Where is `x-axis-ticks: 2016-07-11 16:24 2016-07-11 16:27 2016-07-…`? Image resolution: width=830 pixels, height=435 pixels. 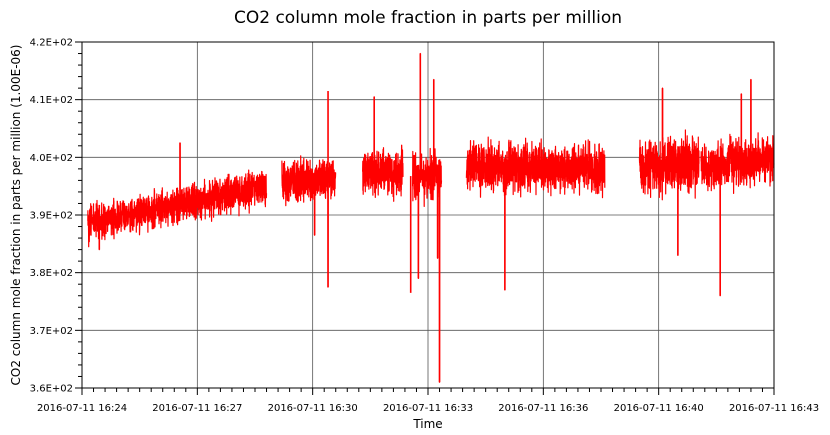
x-axis-ticks: 2016-07-11 16:24 2016-07-11 16:27 2016-07-… is located at coordinates (428, 401).